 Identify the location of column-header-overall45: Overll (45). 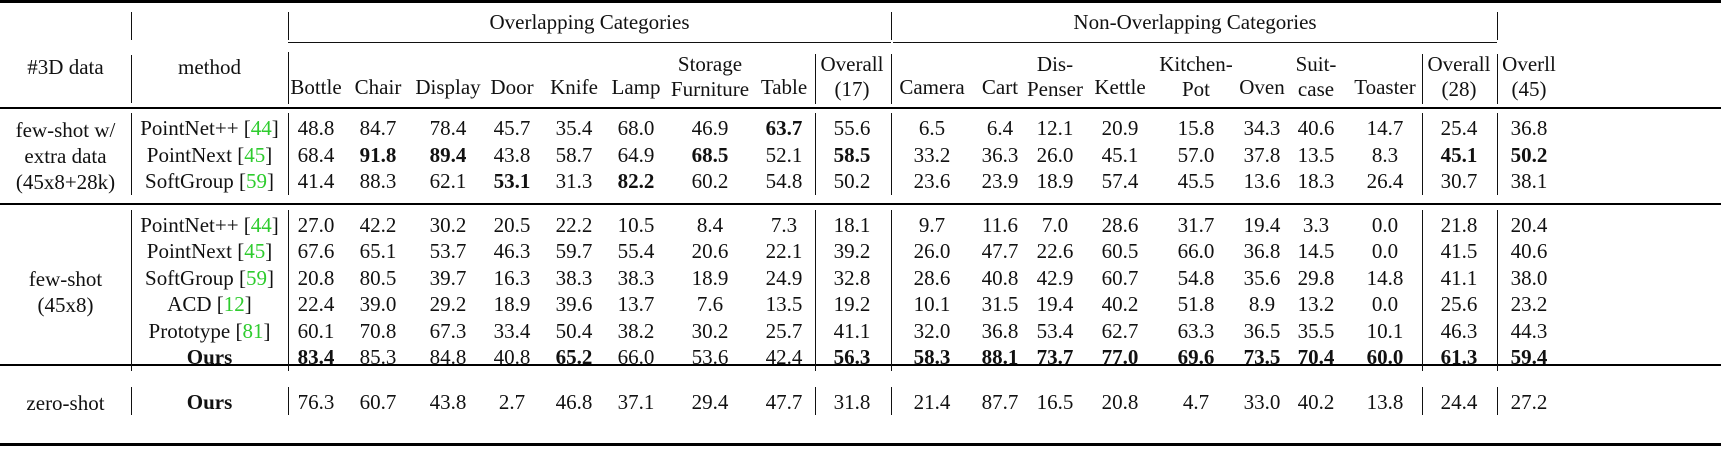
(1529, 77).